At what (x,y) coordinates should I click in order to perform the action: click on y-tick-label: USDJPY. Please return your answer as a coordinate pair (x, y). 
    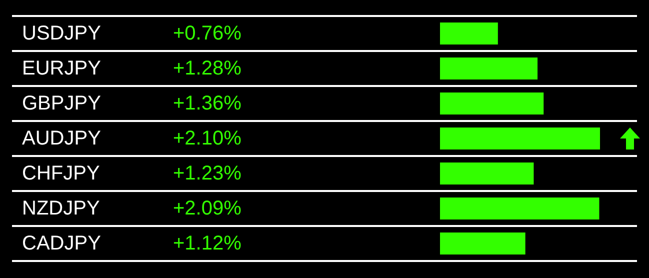
    Looking at the image, I should click on (61, 33).